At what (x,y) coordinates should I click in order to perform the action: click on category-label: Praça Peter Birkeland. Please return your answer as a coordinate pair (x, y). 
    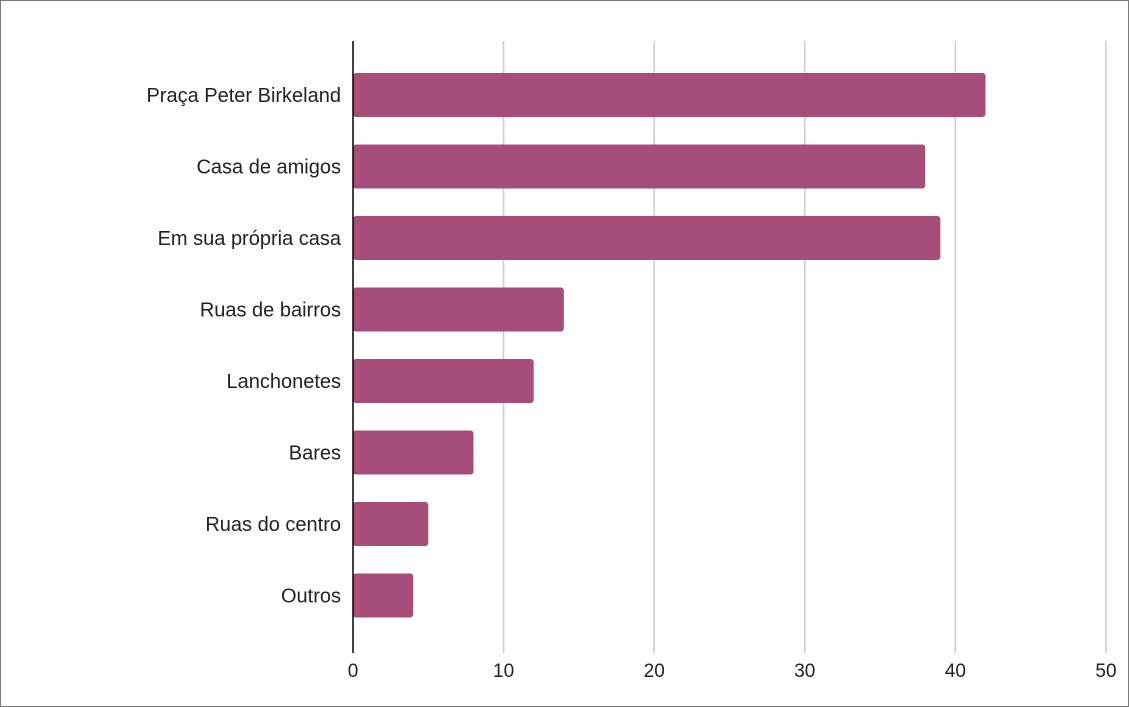
    Looking at the image, I should click on (243, 96).